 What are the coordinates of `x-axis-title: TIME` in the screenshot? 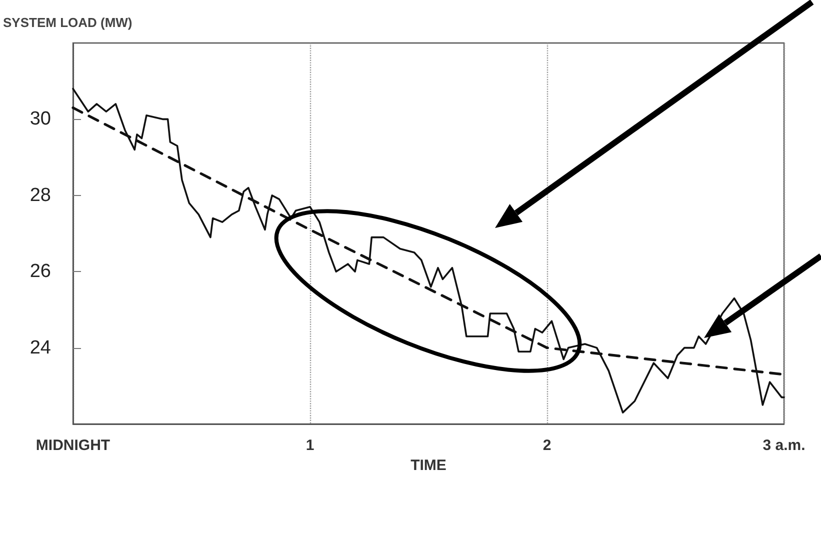 It's located at (428, 465).